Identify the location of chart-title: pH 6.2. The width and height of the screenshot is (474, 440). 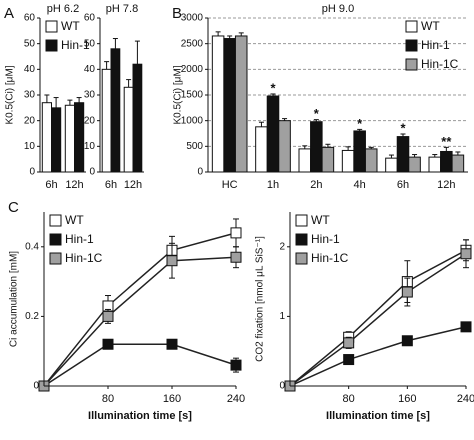
(63, 9).